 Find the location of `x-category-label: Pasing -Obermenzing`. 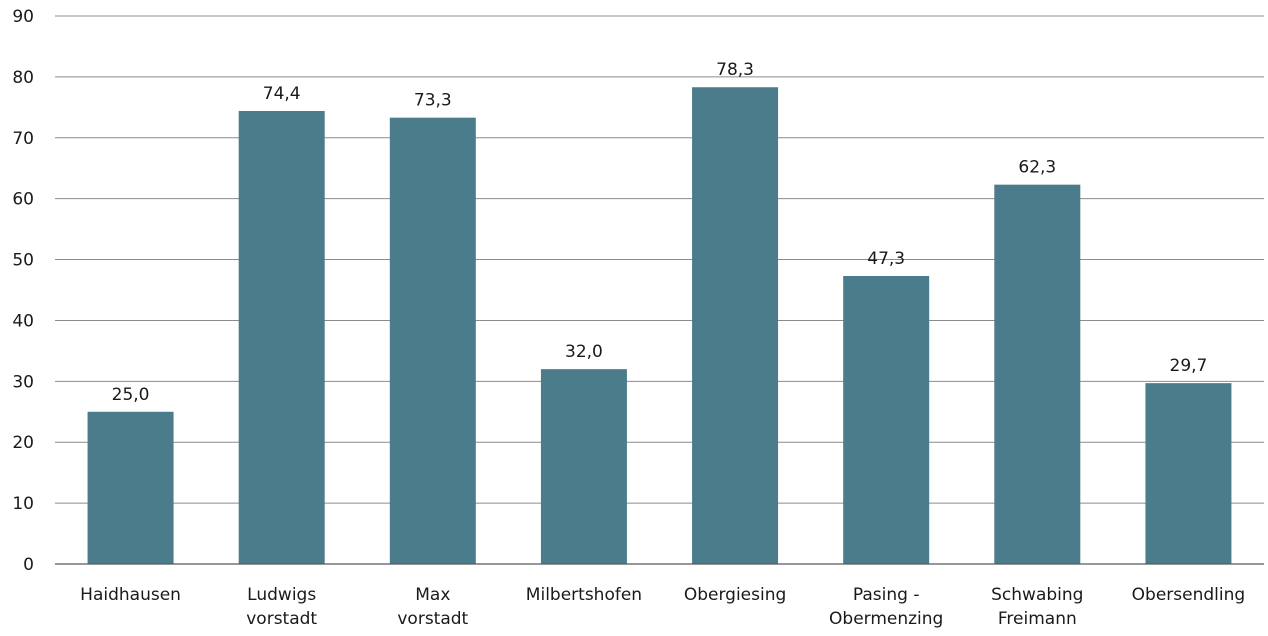

x-category-label: Pasing -Obermenzing is located at coordinates (886, 607).